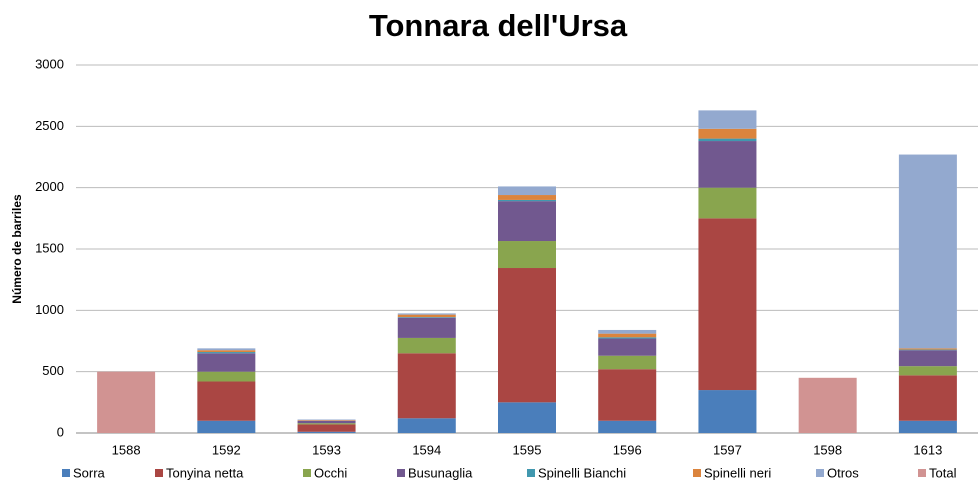 This screenshot has width=978, height=485. What do you see at coordinates (727, 449) in the screenshot?
I see `x-tick-label: 1597` at bounding box center [727, 449].